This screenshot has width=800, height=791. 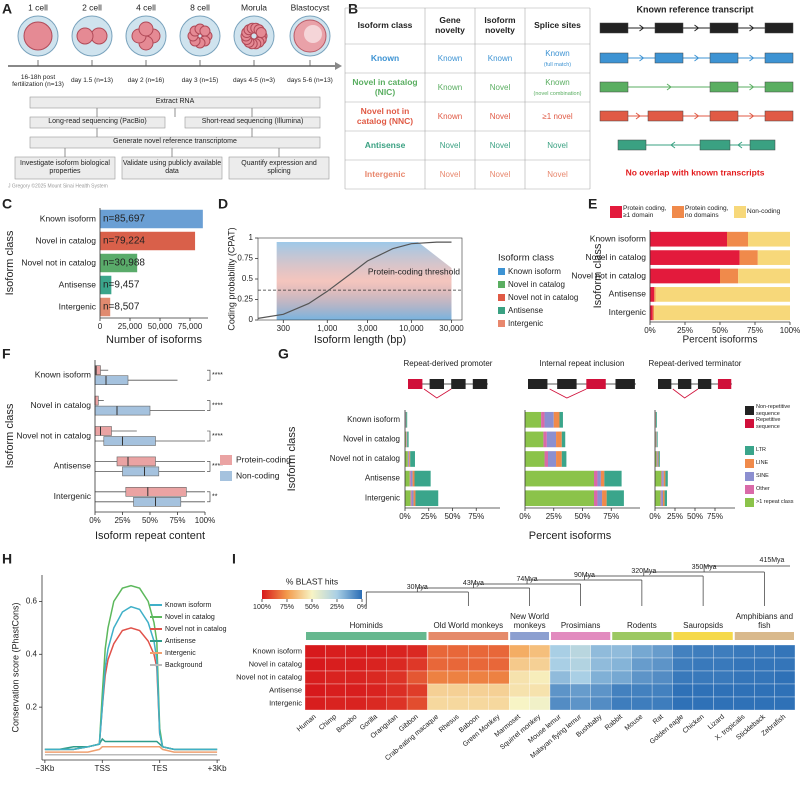 What do you see at coordinates (337, 607) in the screenshot?
I see `colorbar-tick-label: 25%` at bounding box center [337, 607].